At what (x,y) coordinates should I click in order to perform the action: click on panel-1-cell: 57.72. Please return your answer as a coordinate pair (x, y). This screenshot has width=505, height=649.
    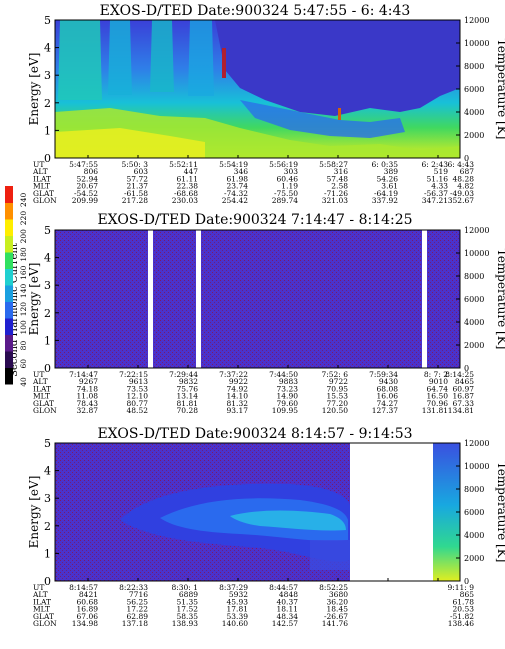
    Looking at the image, I should click on (138, 178).